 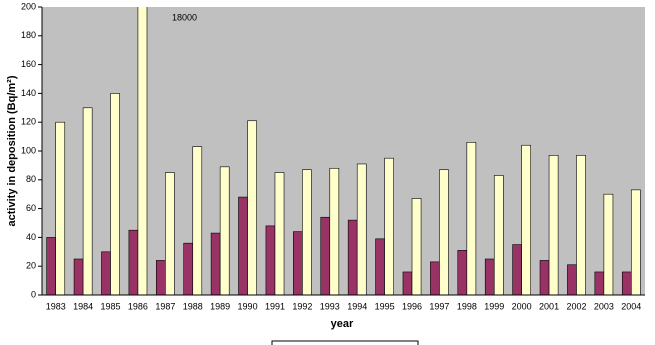 What do you see at coordinates (342, 324) in the screenshot?
I see `x-axis-label: year` at bounding box center [342, 324].